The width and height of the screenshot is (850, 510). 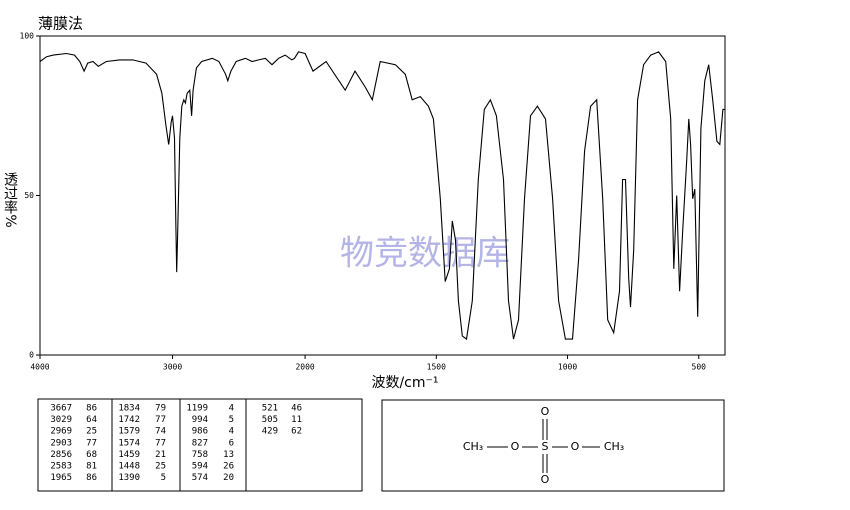 I want to click on table-cell: 429, so click(x=270, y=432).